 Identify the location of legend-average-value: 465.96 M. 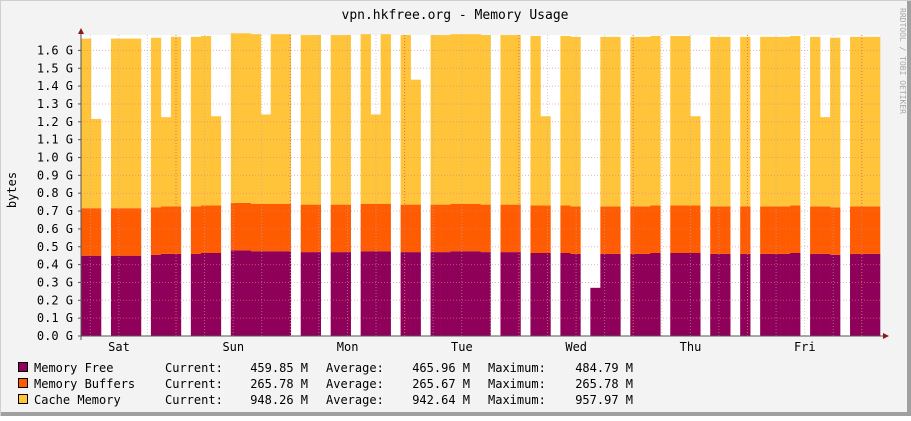
(441, 368).